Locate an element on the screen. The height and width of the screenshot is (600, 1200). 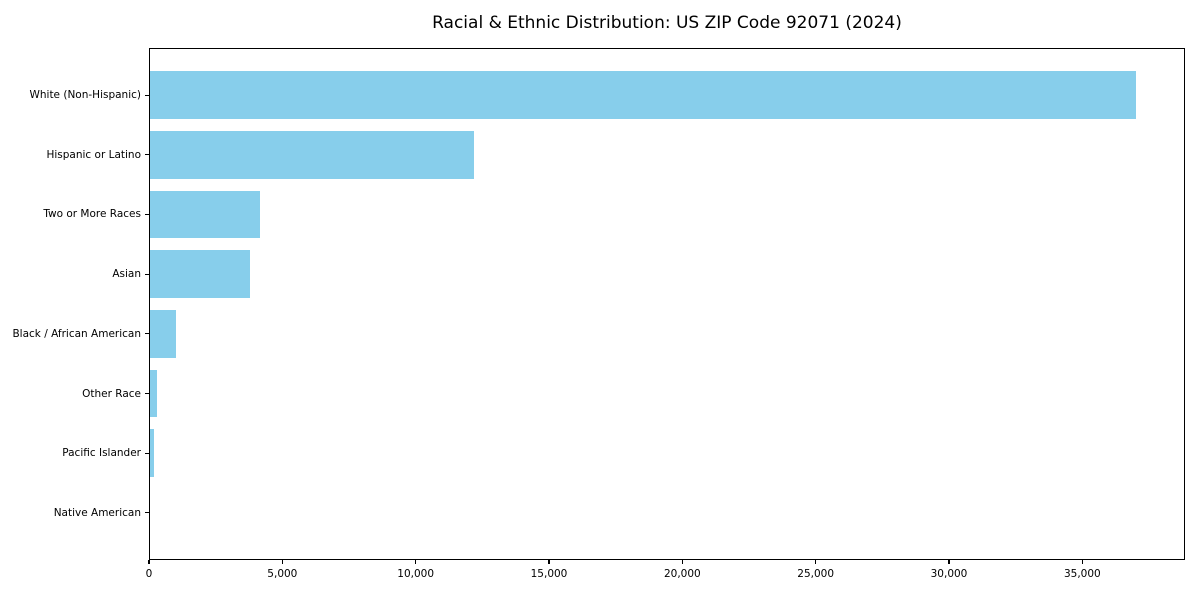
x-tick-label: 35,000 is located at coordinates (1082, 574).